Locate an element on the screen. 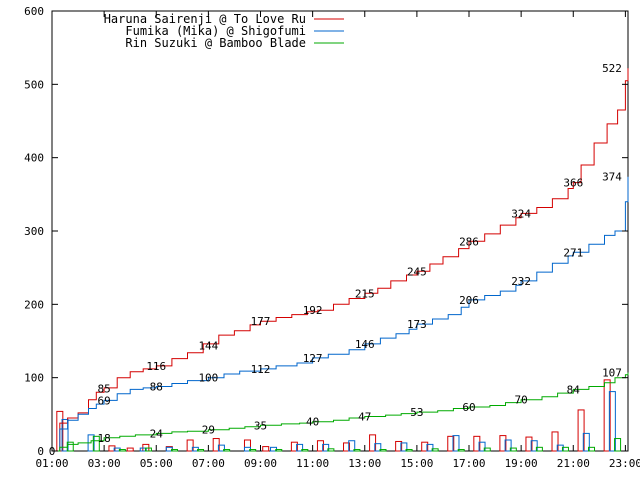 The image size is (640, 480). data-label: 324 is located at coordinates (521, 213).